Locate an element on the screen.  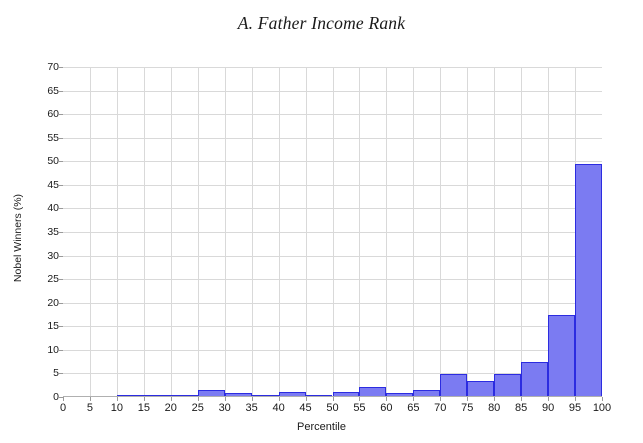
x-tick-label: 40 is located at coordinates (278, 408).